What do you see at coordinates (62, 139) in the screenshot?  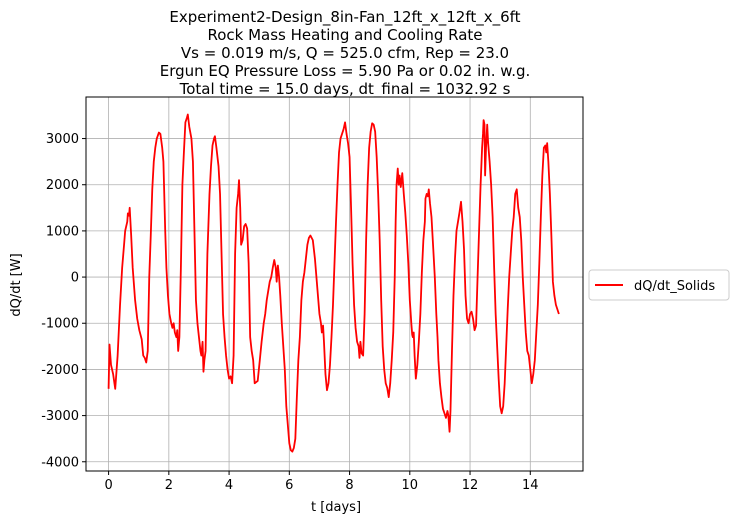 I see `y-tick-label: 3000` at bounding box center [62, 139].